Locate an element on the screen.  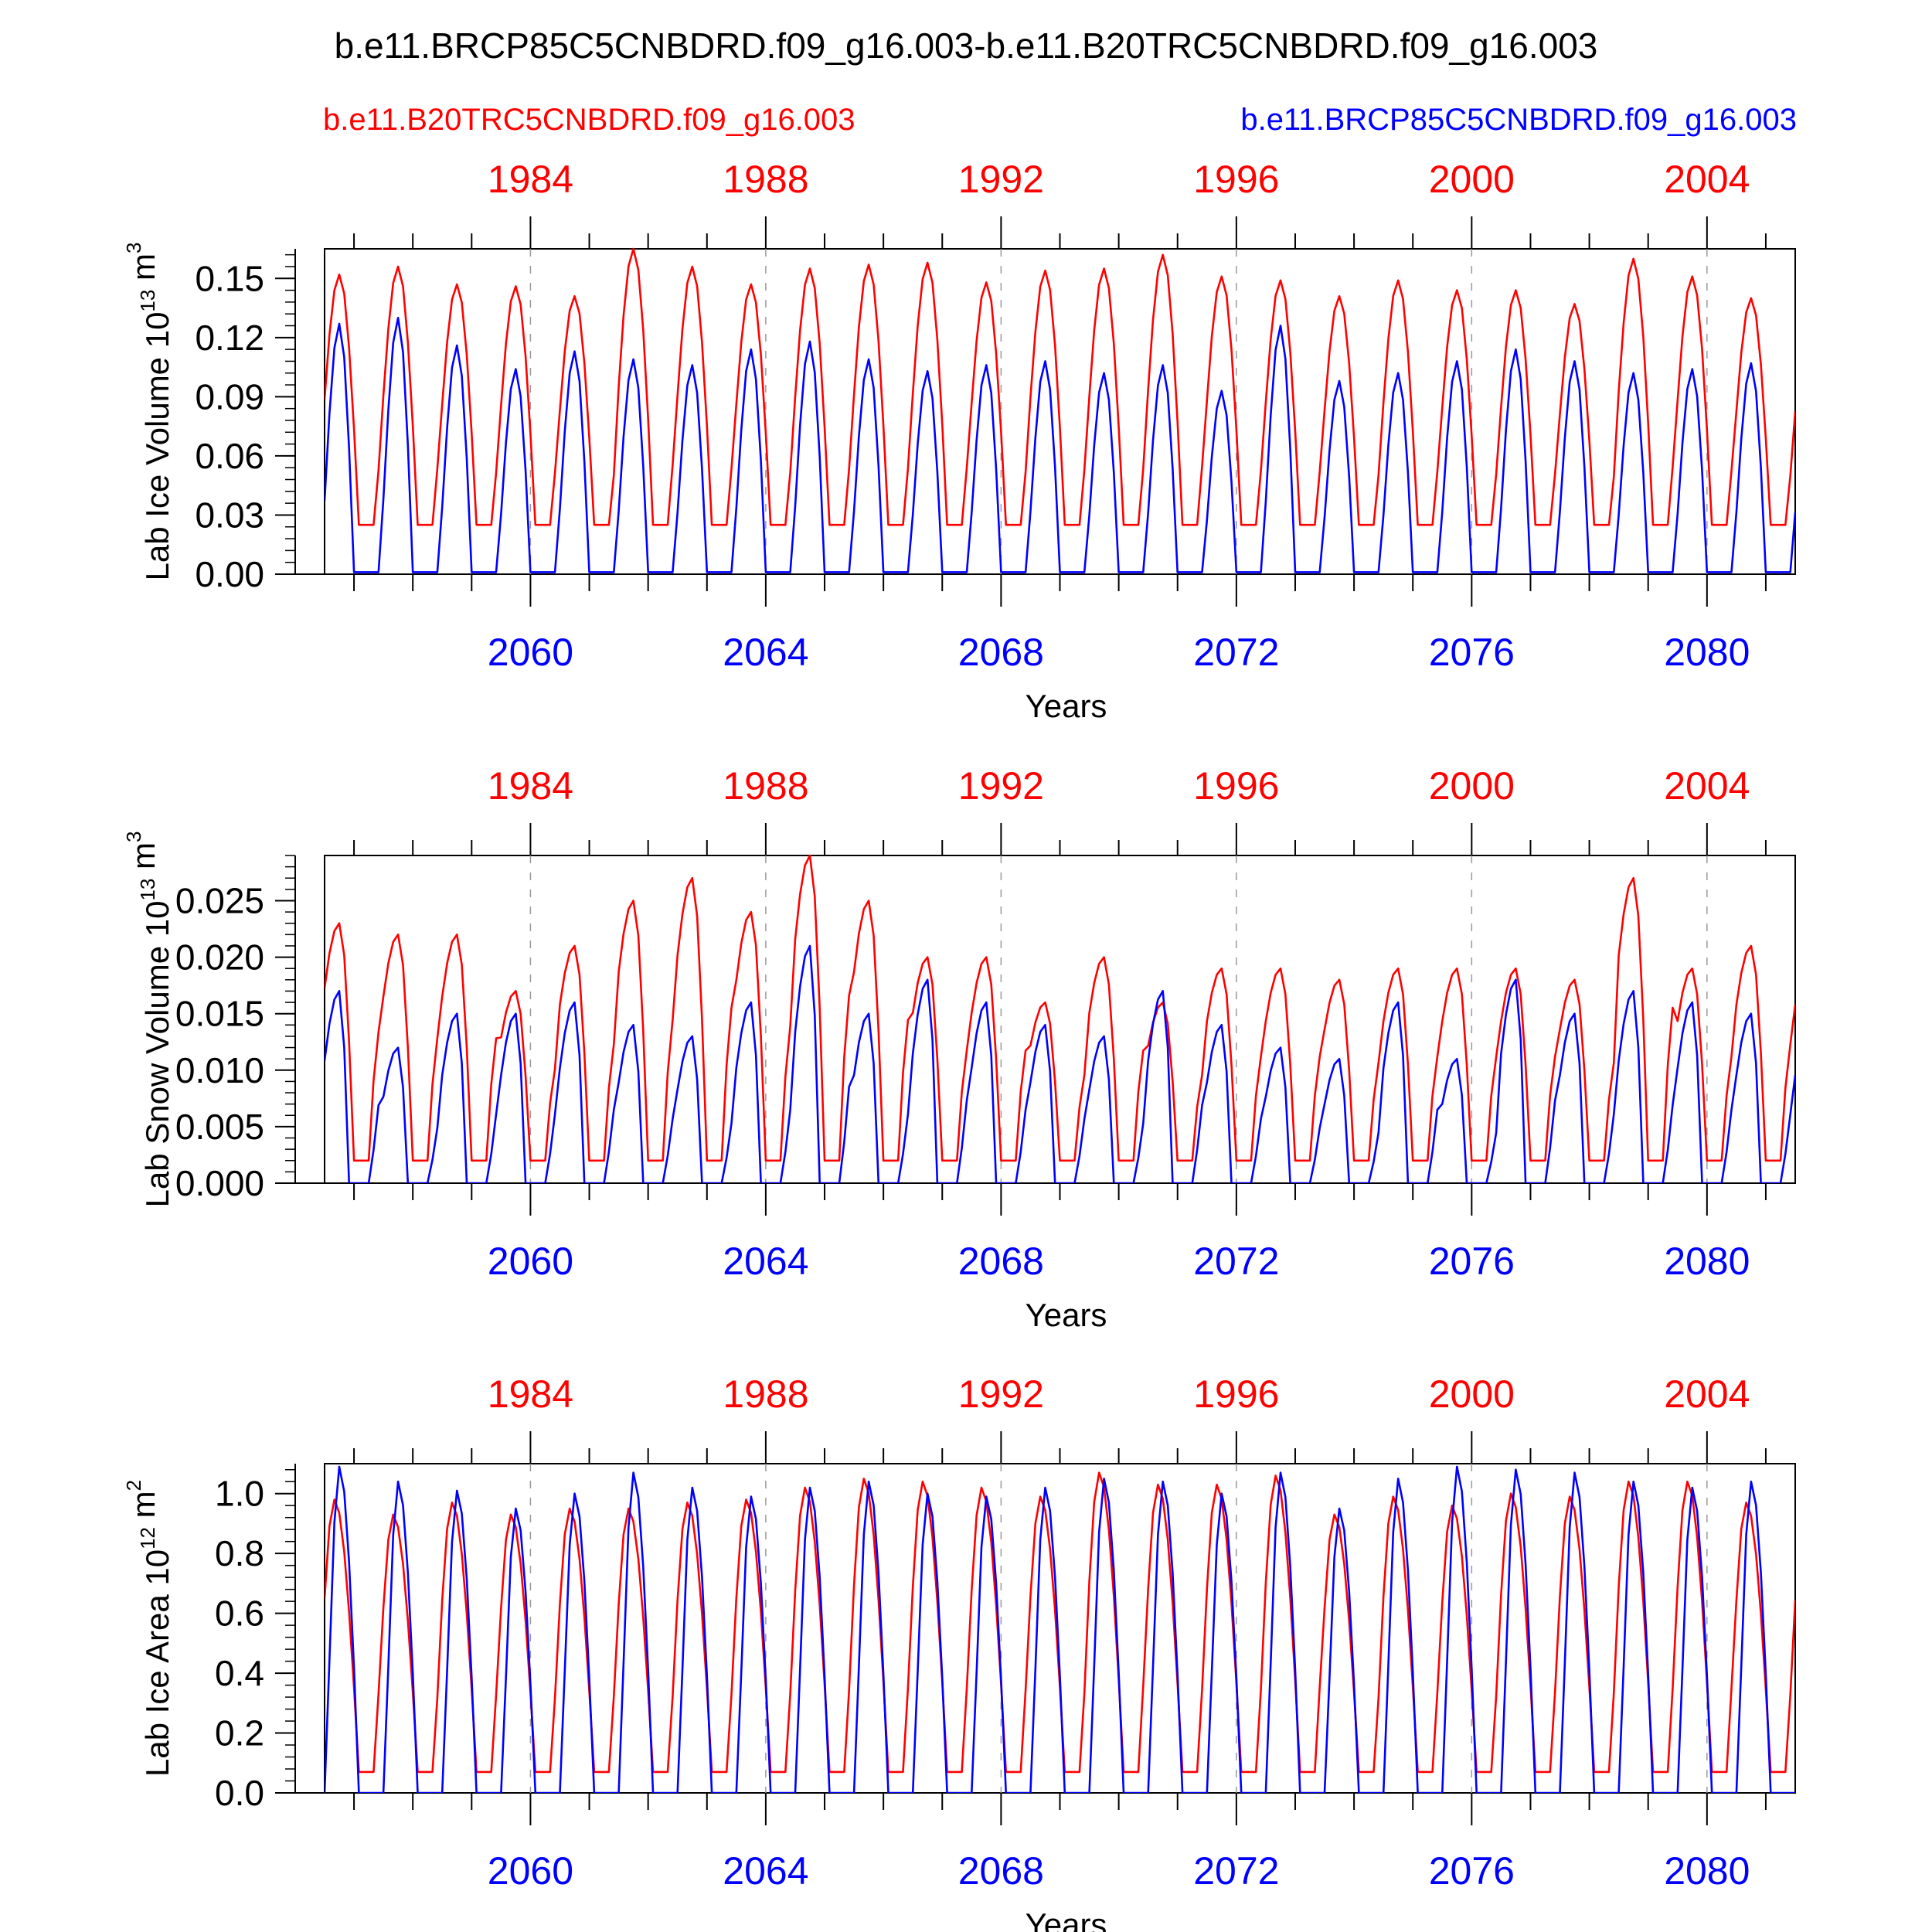
y-label-exponent: 12 is located at coordinates (147, 1538).